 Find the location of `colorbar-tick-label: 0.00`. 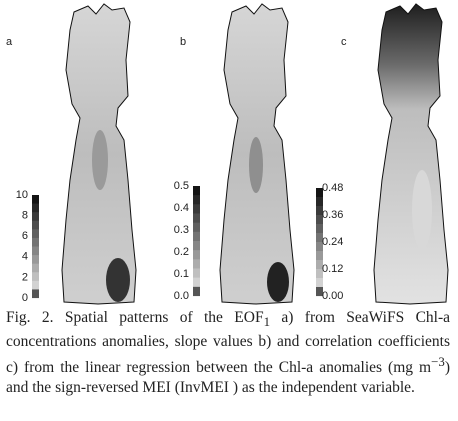

colorbar-tick-label: 0.00 is located at coordinates (332, 296).